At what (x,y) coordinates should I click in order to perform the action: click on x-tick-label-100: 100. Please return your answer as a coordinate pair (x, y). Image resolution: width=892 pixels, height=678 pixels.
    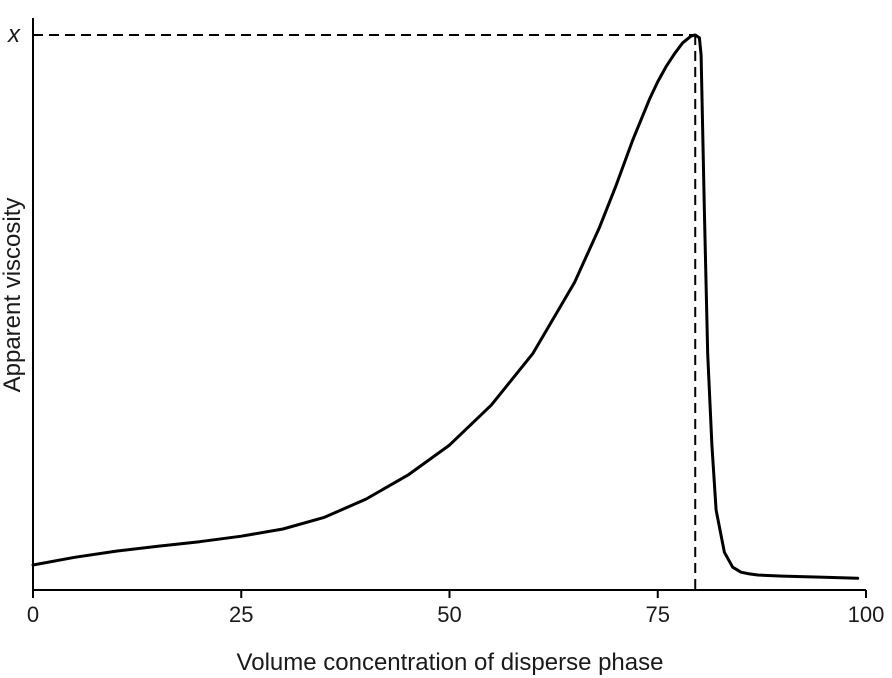
    Looking at the image, I should click on (866, 614).